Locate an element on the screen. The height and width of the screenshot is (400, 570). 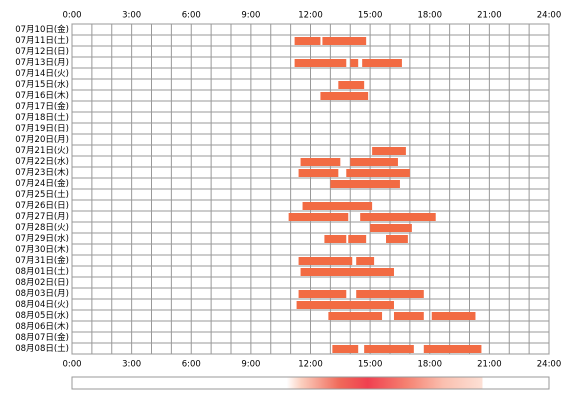
y-tick-label: 07月29日(水) is located at coordinates (42, 238).